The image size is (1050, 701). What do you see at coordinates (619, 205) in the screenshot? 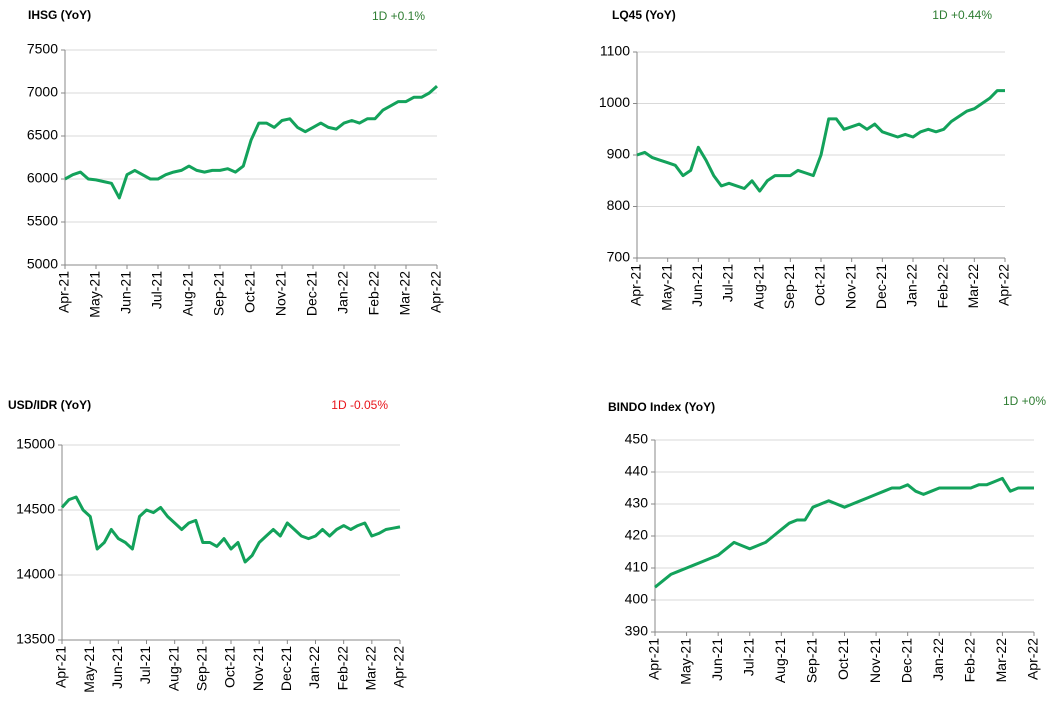
I see `y-tick-label: 800` at bounding box center [619, 205].